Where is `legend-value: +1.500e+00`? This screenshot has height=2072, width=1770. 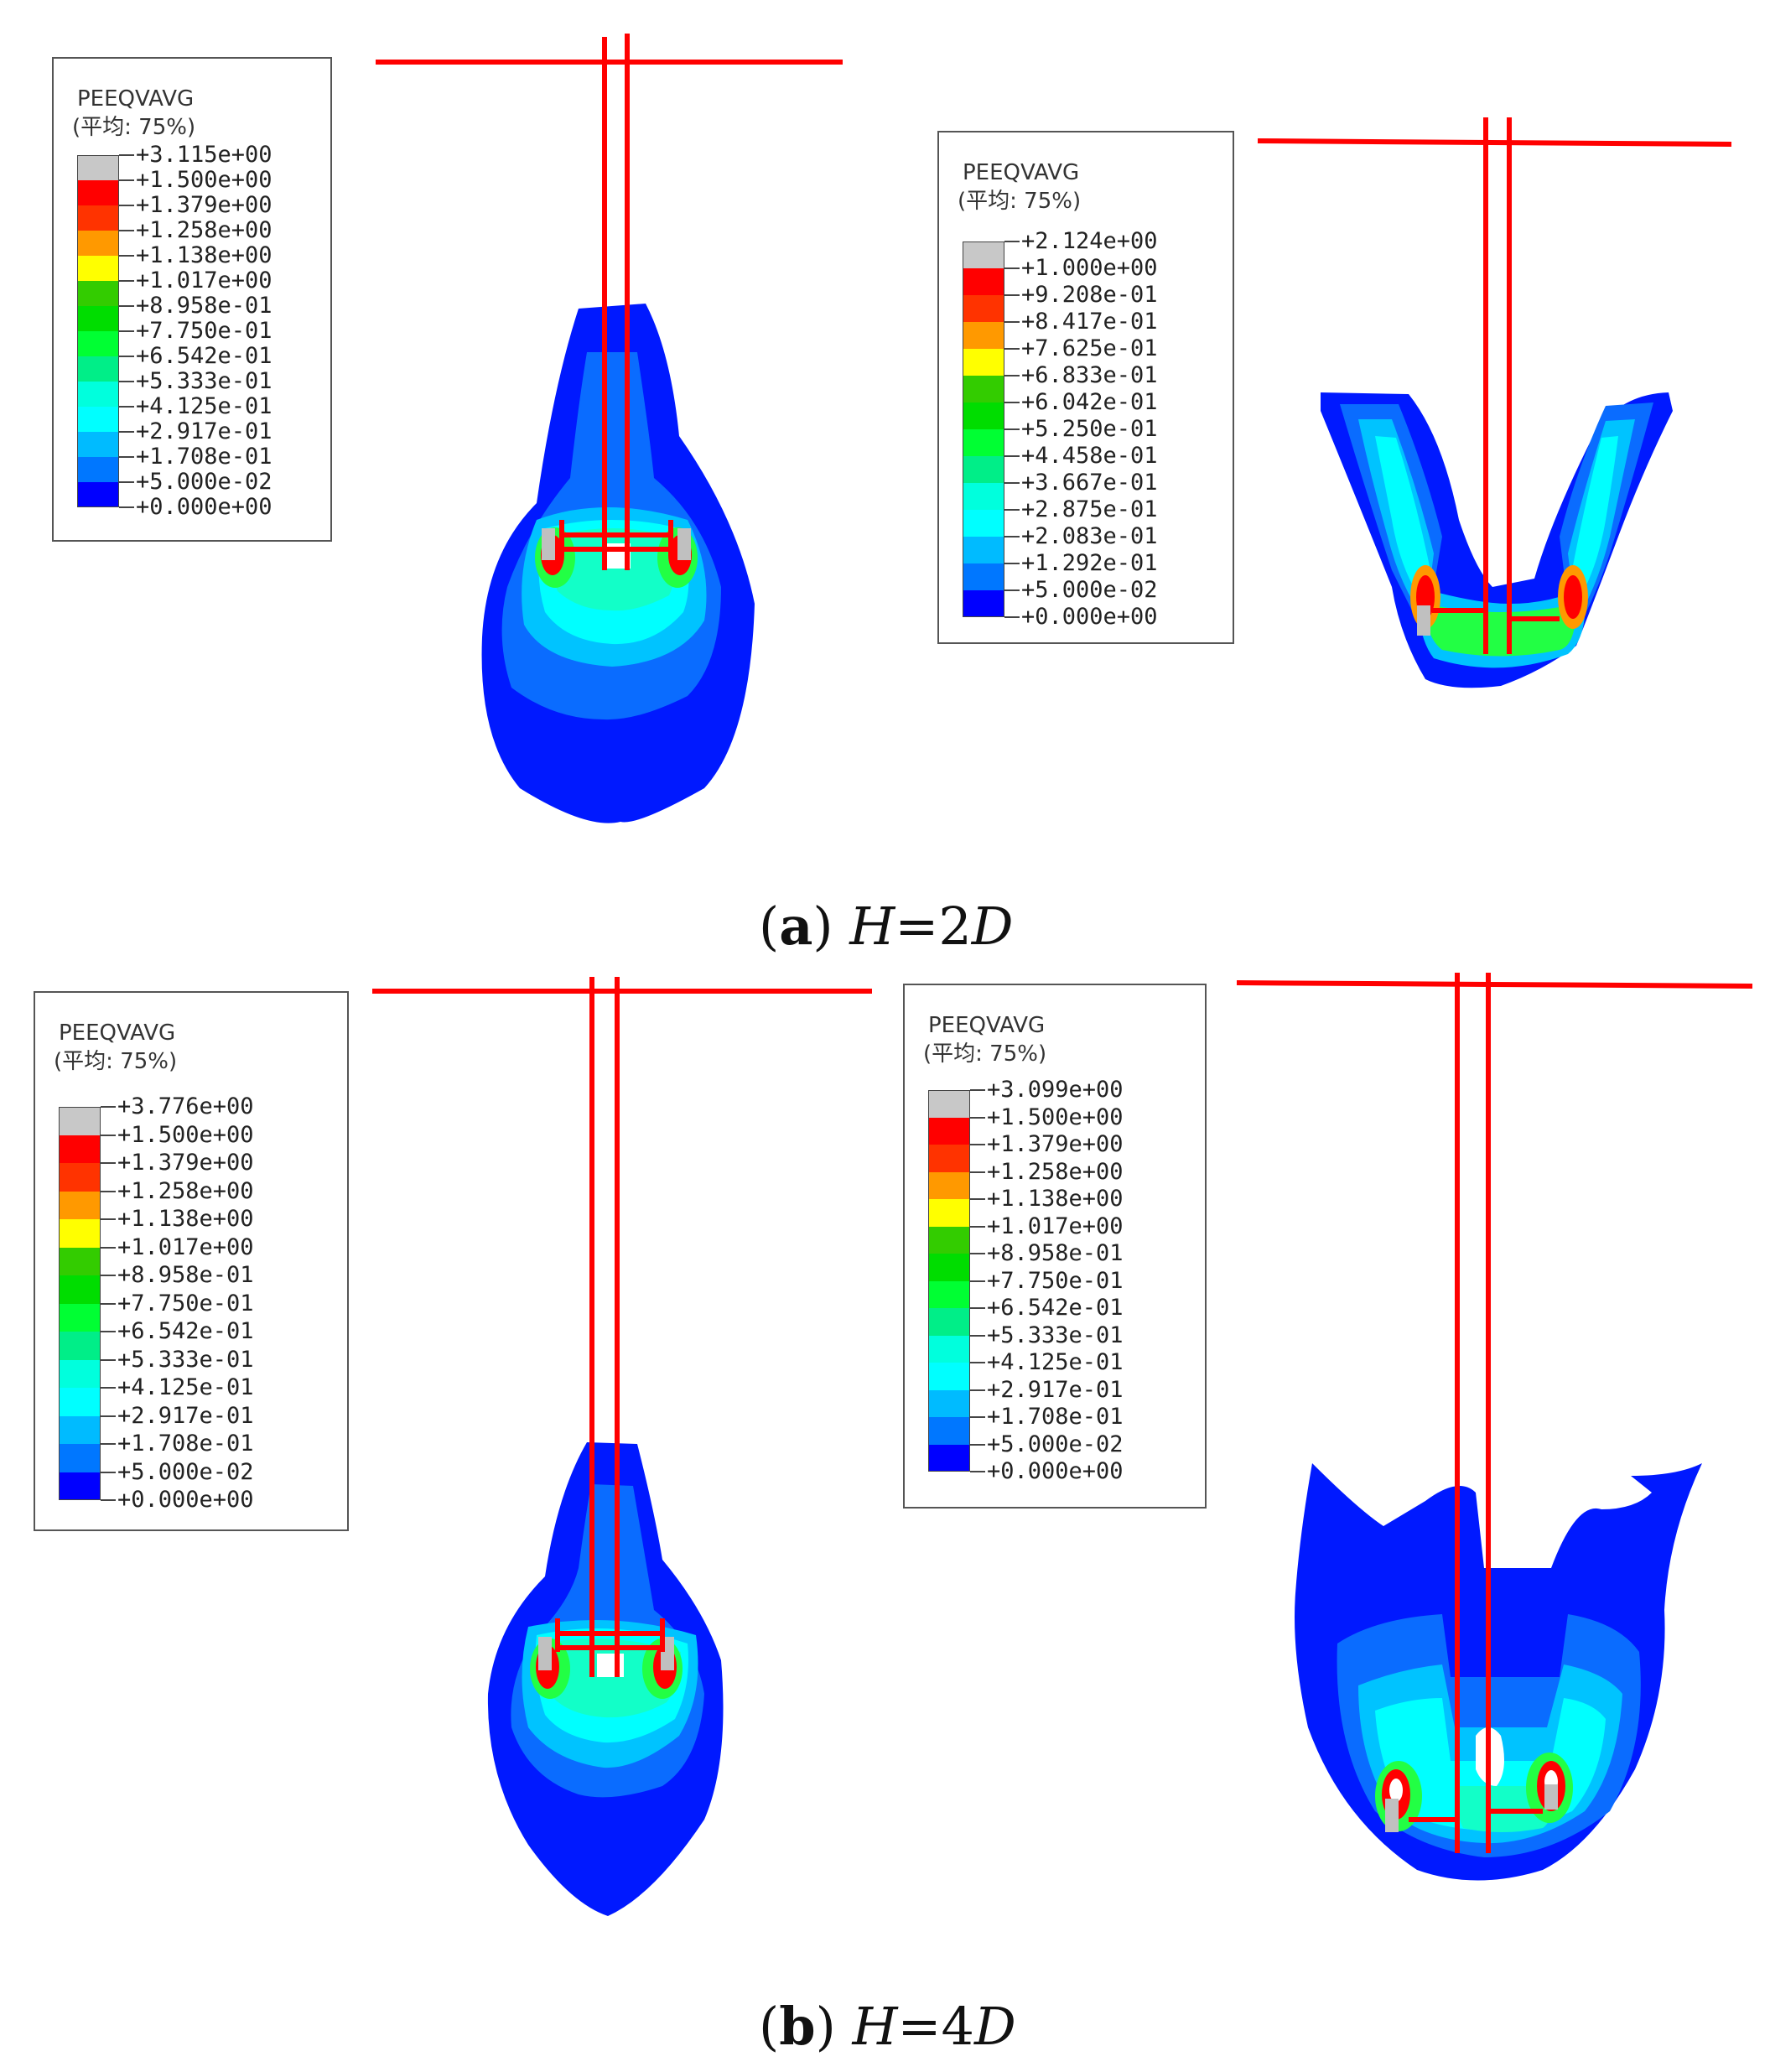
legend-value: +1.500e+00 is located at coordinates (185, 1134).